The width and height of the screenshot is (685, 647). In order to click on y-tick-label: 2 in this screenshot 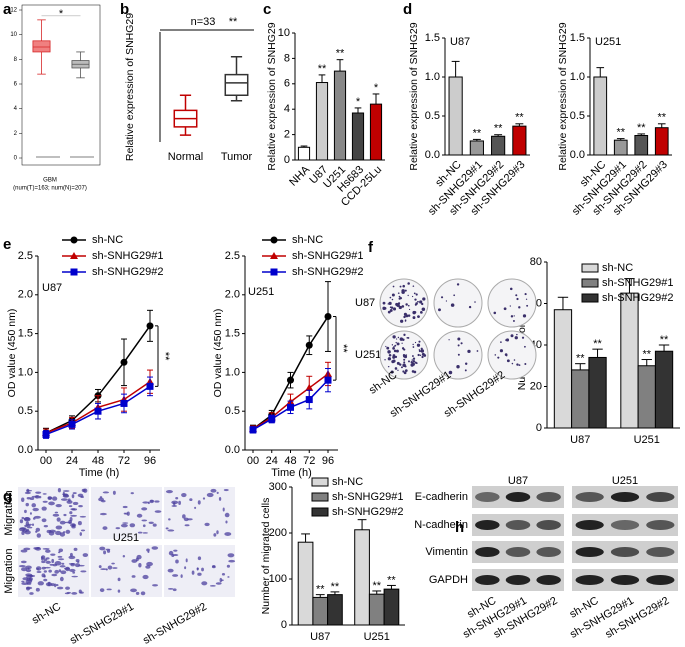, I will do `click(16, 134)`.